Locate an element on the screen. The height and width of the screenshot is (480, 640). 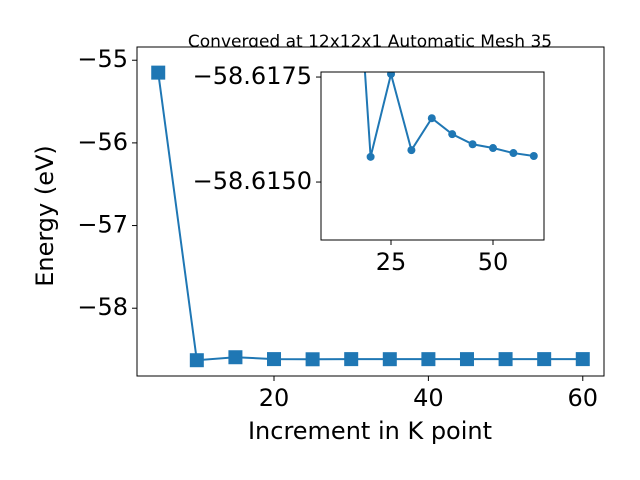
x-axis-label: Increment in K point is located at coordinates (370, 431).